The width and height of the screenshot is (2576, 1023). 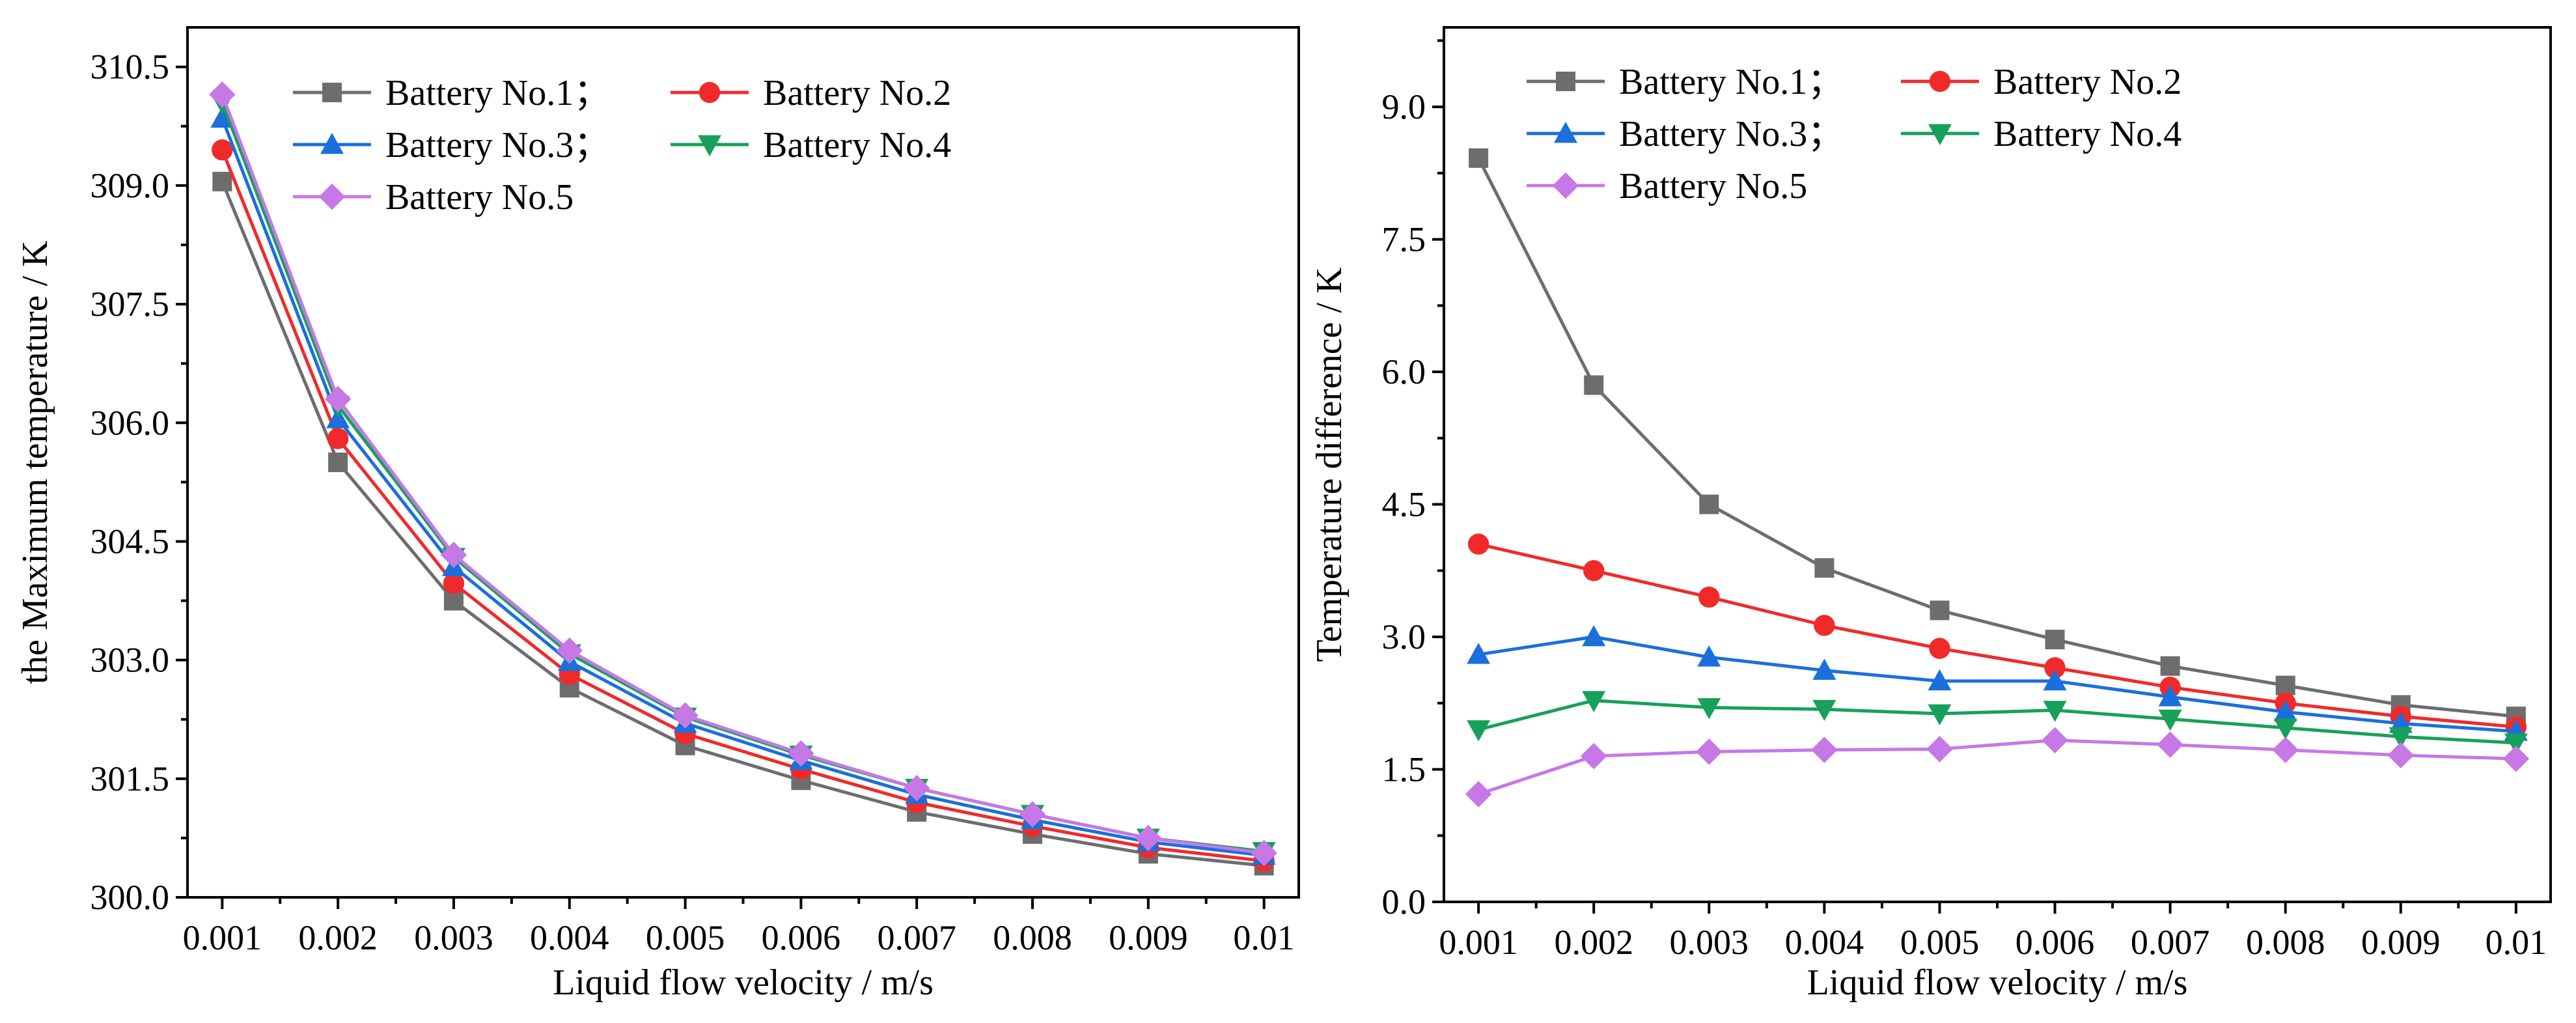 What do you see at coordinates (2285, 942) in the screenshot?
I see `x-tick-label: 0.008` at bounding box center [2285, 942].